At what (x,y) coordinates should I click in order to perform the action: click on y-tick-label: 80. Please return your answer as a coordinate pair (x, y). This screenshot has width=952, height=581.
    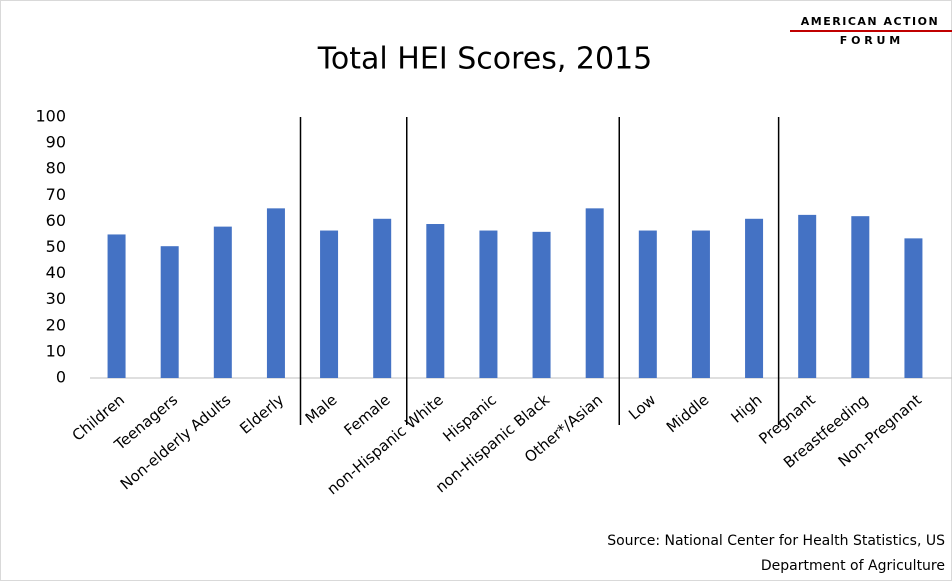
    Looking at the image, I should click on (56, 168).